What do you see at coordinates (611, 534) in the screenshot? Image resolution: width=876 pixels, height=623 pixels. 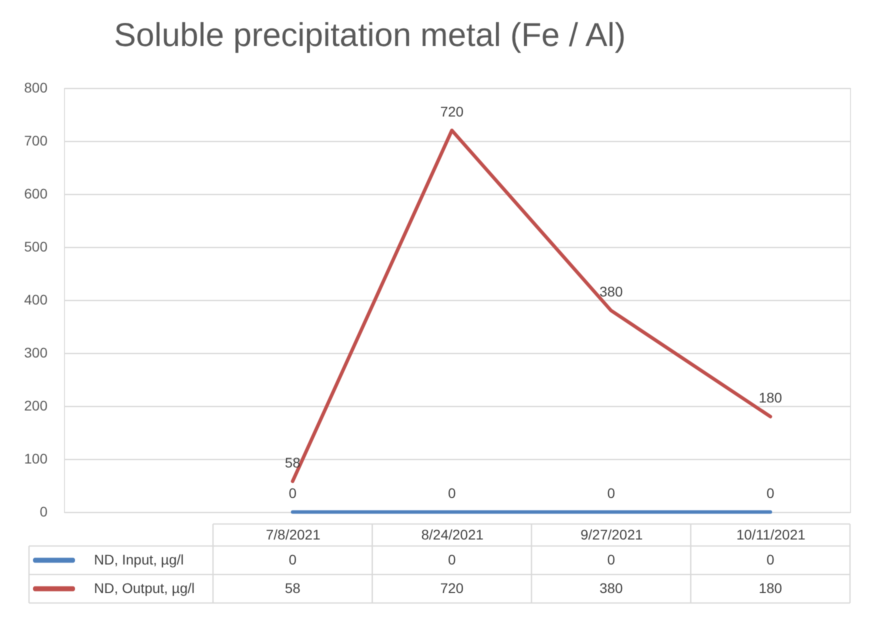 I see `x-tick-label: 9/27/2021` at bounding box center [611, 534].